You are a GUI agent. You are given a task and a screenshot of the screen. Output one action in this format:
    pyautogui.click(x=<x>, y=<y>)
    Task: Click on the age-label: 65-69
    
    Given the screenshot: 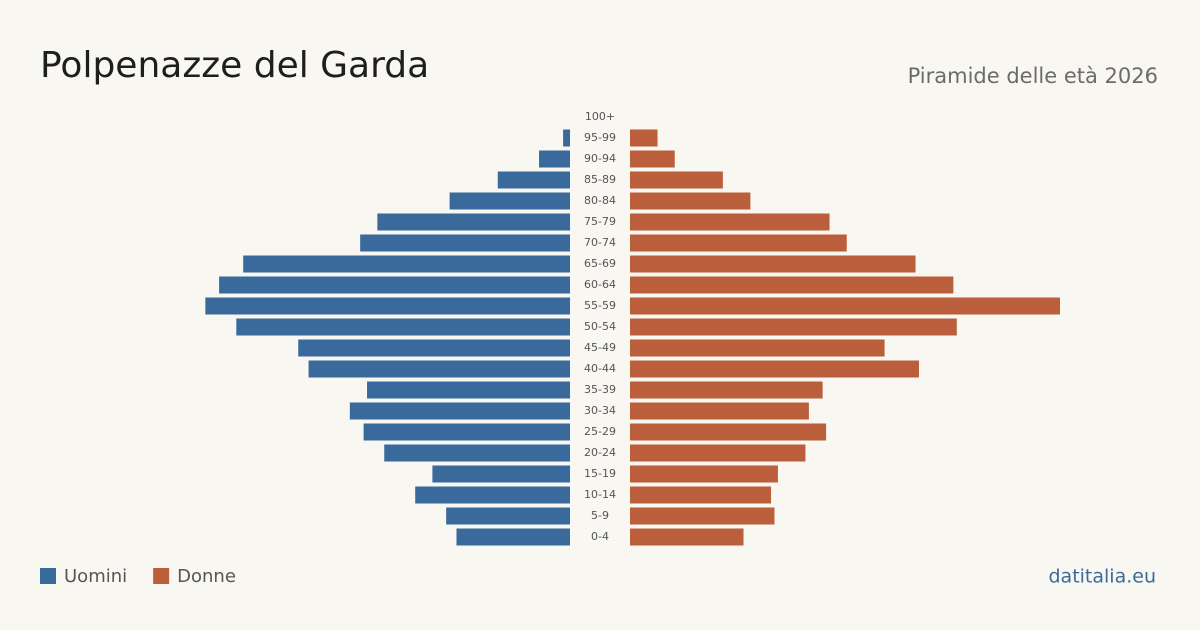 What is the action you would take?
    pyautogui.click(x=600, y=263)
    